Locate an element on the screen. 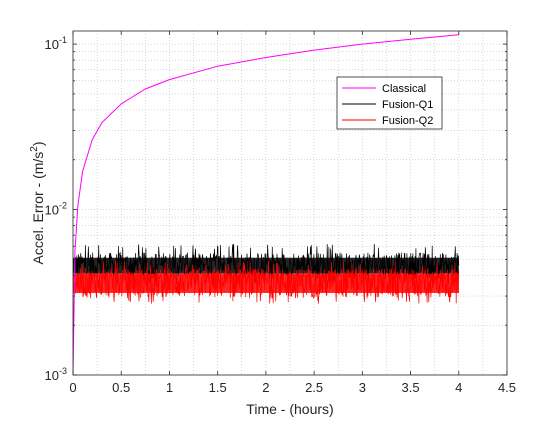 This screenshot has height=425, width=560. legend-label-fusion-q1: Fusion-Q1 is located at coordinates (407, 105).